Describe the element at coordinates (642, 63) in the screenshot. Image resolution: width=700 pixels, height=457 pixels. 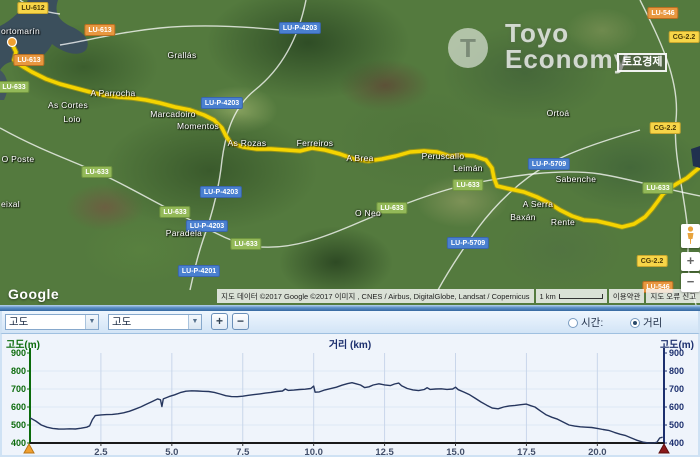
I see `watermark-korean-badge: 토요경제` at that location.